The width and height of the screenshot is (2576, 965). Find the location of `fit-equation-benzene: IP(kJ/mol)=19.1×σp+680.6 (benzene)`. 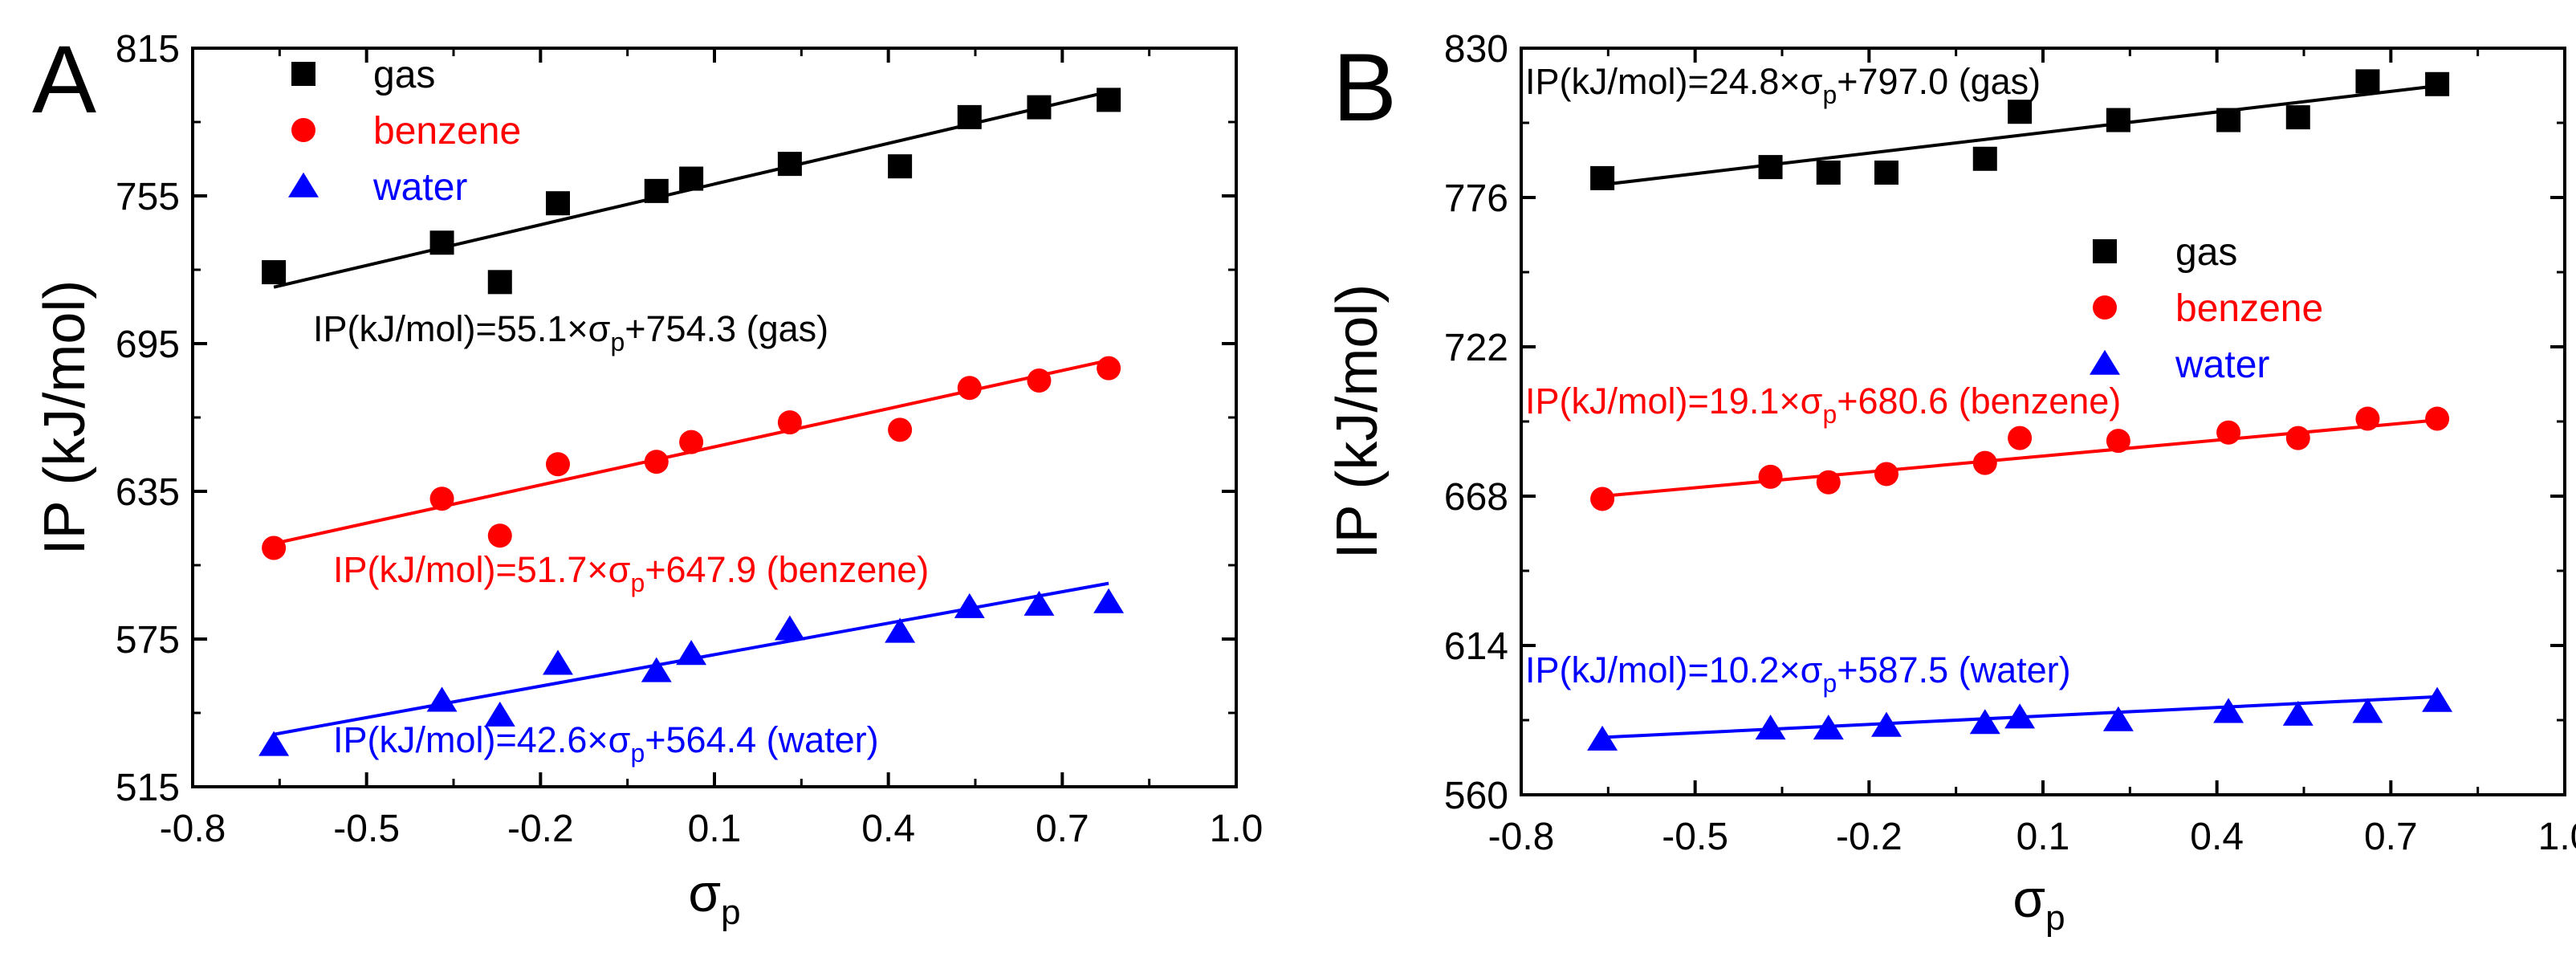

fit-equation-benzene: IP(kJ/mol)=19.1×σp+680.6 (benzene) is located at coordinates (1823, 405).